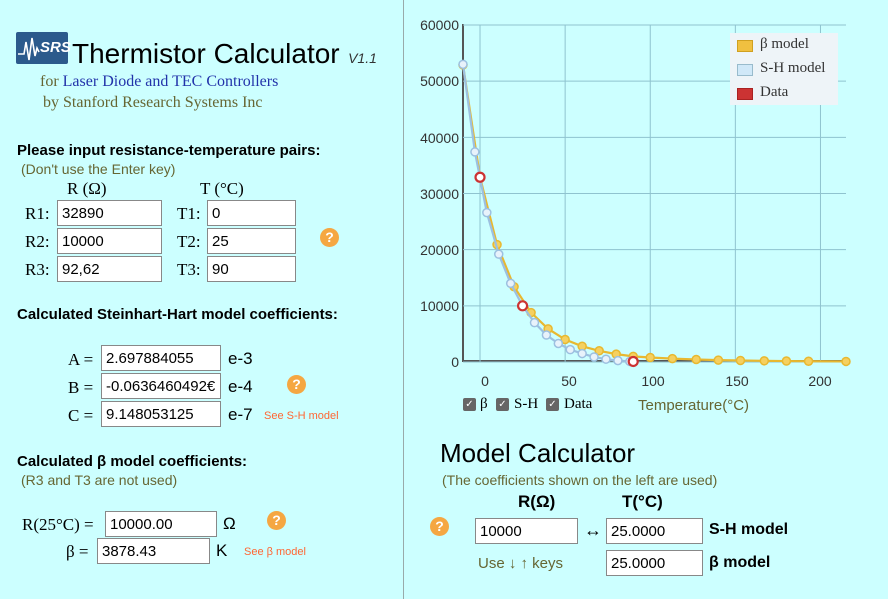 The height and width of the screenshot is (599, 888). I want to click on convert-arrow: ↔, so click(593, 530).